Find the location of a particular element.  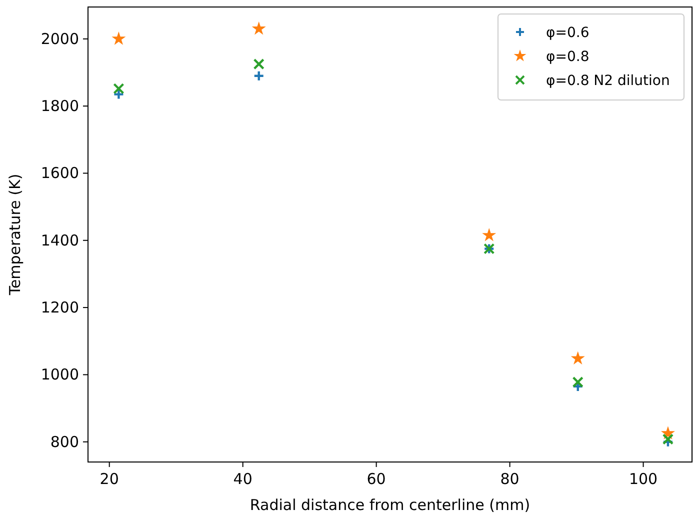

y-tick-label: 800 is located at coordinates (64, 441).